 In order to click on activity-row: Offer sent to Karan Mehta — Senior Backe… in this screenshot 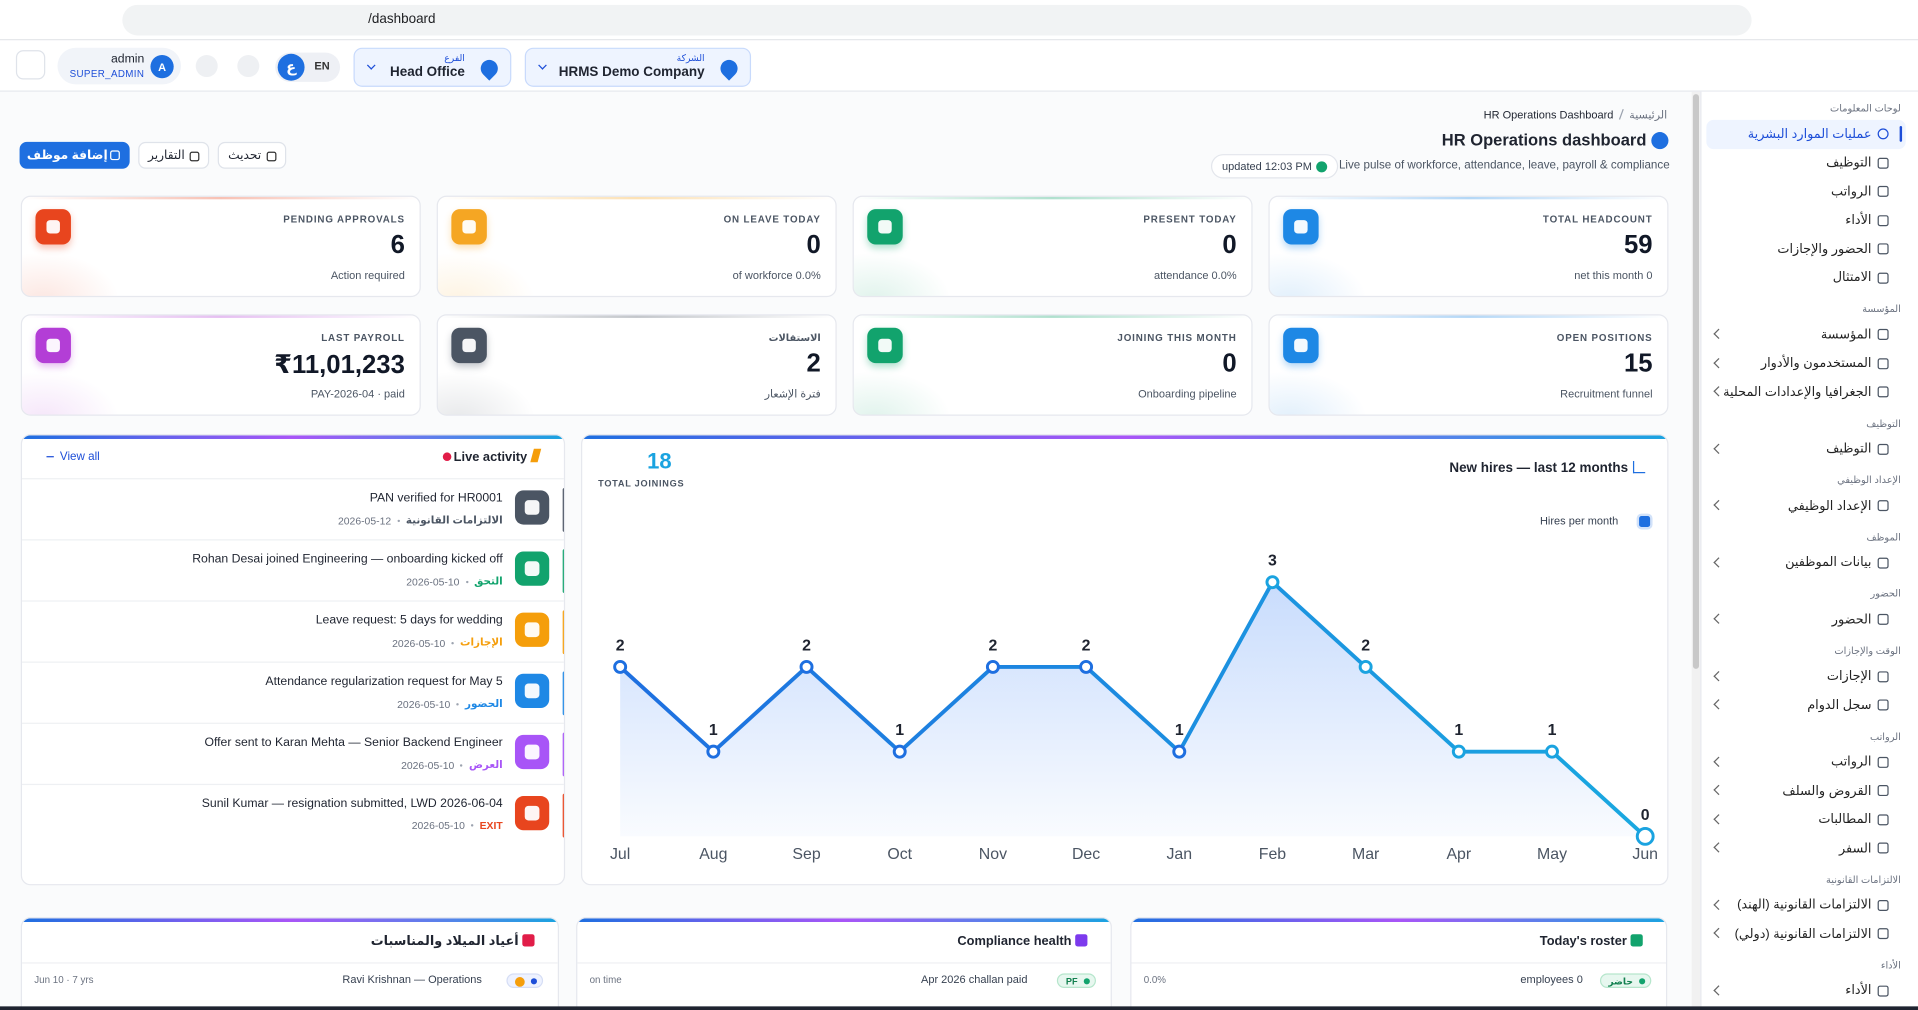, I will do `click(293, 753)`.